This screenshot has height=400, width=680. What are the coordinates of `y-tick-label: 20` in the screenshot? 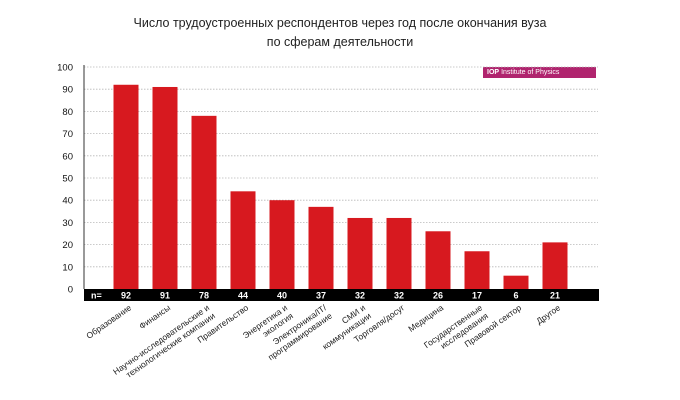 It's located at (67, 245).